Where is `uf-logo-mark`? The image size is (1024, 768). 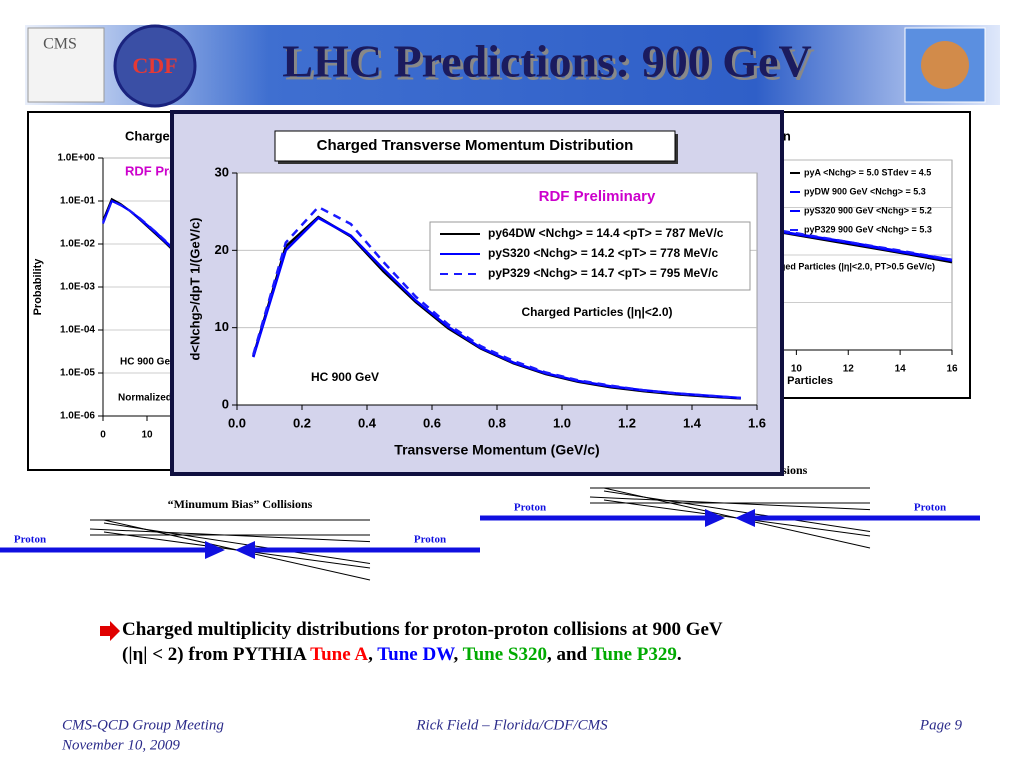 uf-logo-mark is located at coordinates (945, 65).